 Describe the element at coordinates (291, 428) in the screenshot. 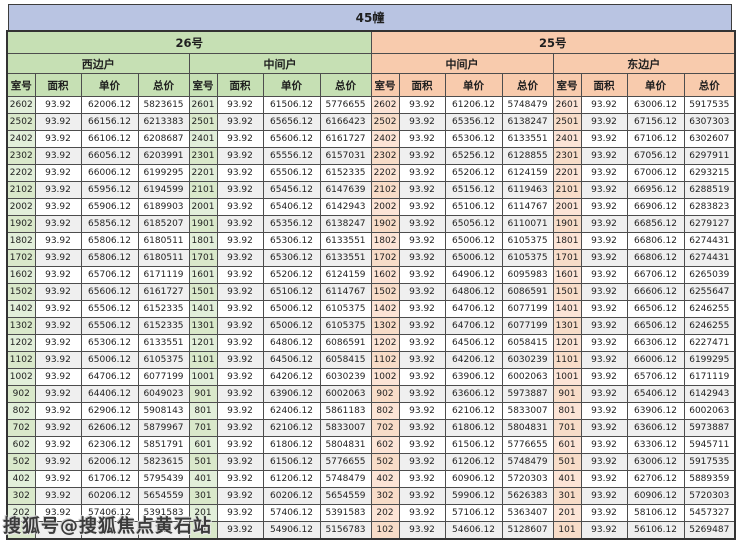

I see `cell-unit-price: 62106.12` at that location.